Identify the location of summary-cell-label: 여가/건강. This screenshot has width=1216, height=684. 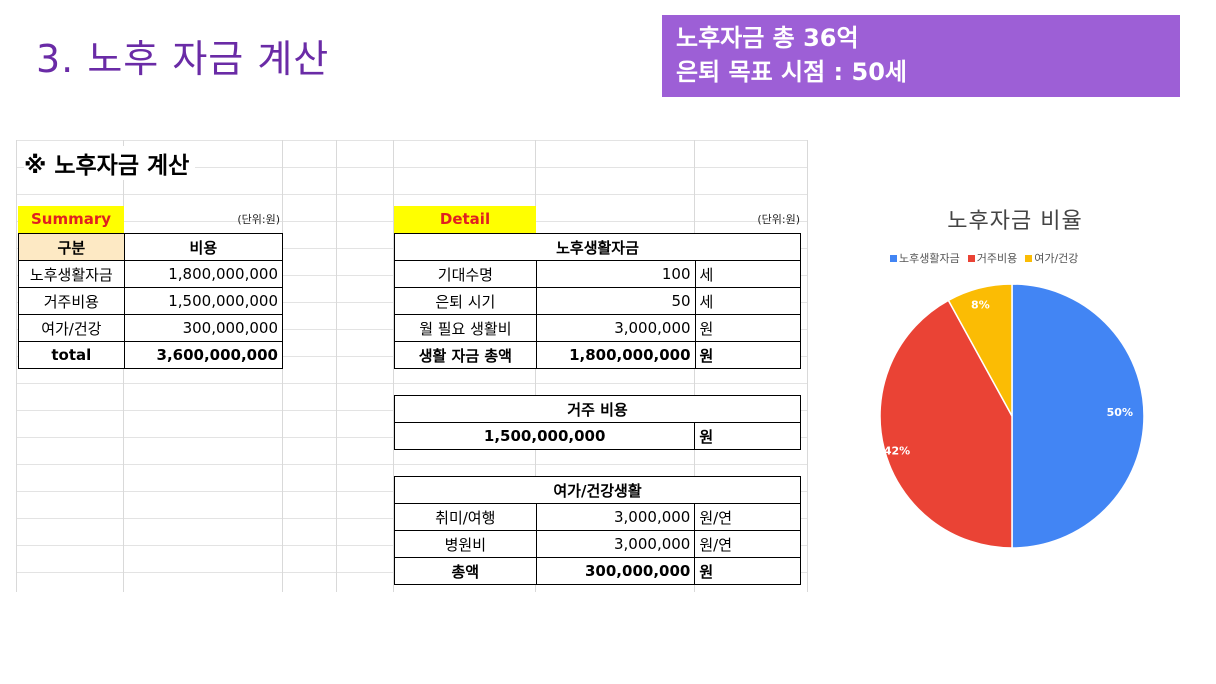
(71, 328).